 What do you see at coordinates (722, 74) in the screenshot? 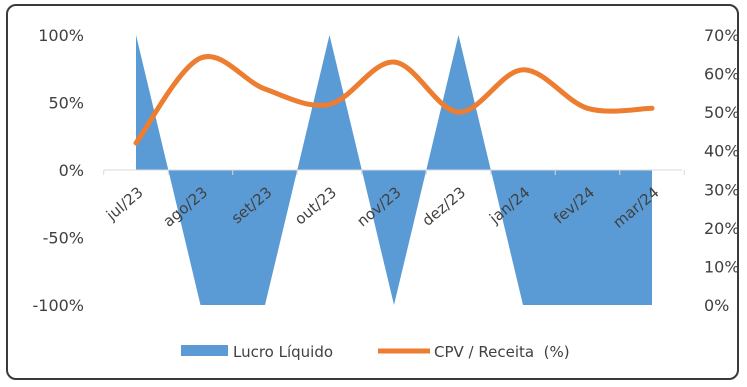
I see `right-tick-label: 60%` at bounding box center [722, 74].